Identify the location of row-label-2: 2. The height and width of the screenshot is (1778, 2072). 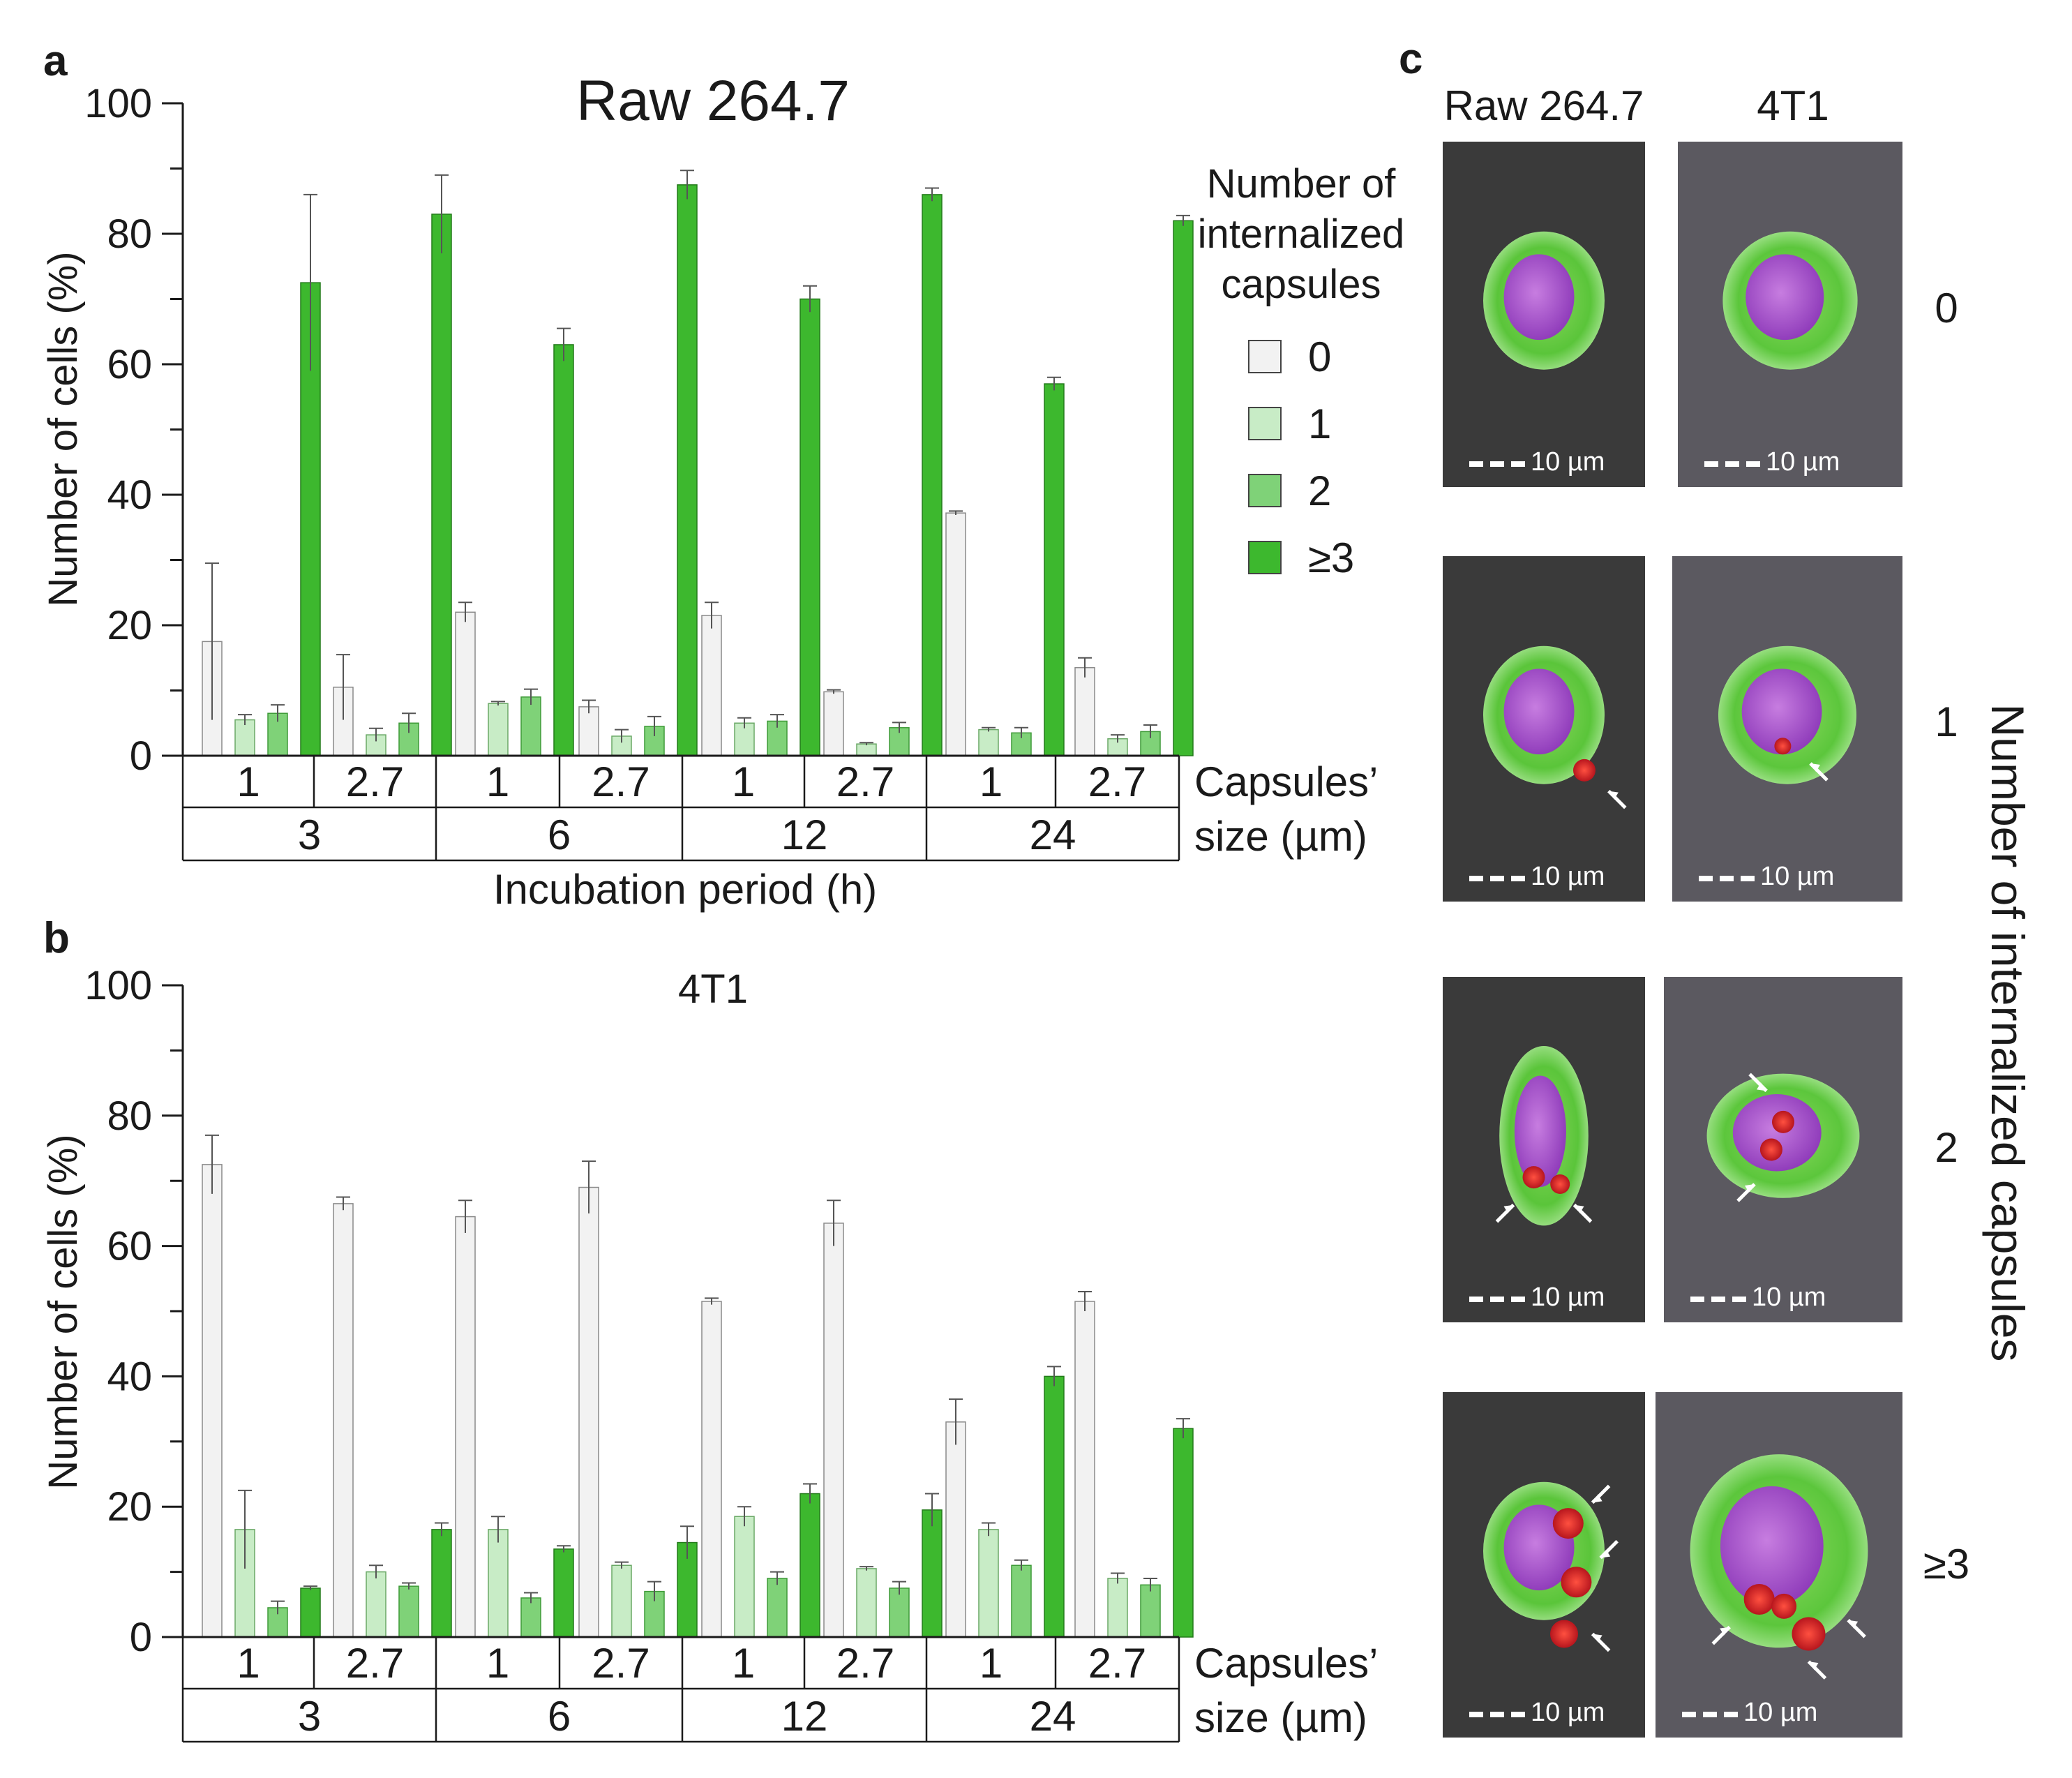
(1946, 1147).